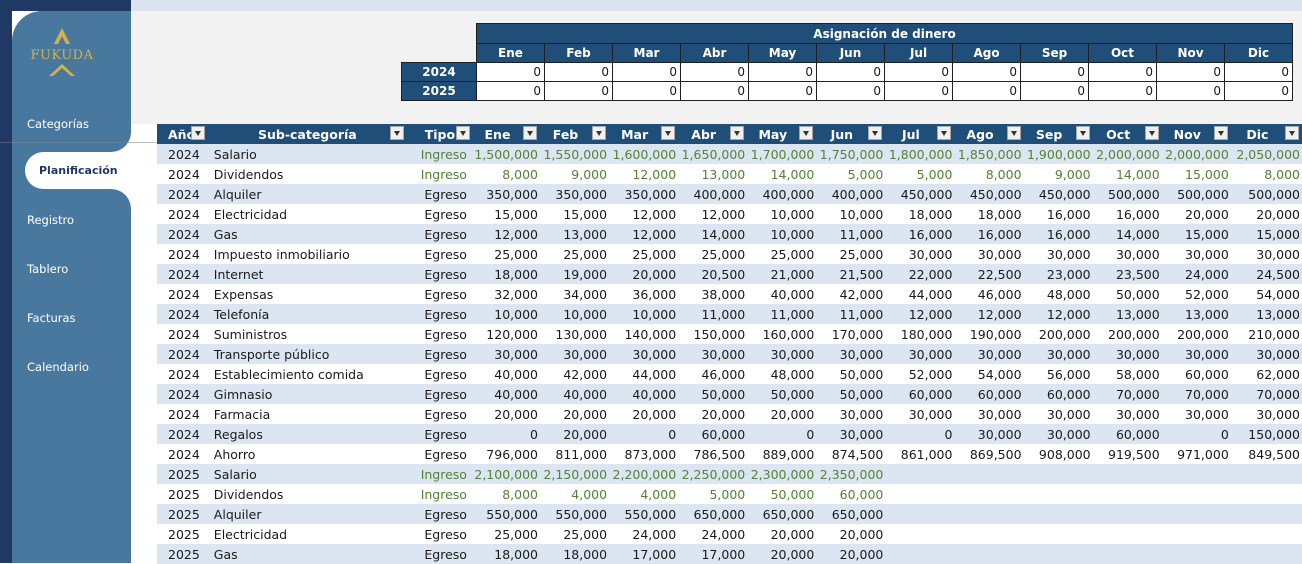  Describe the element at coordinates (713, 274) in the screenshot. I see `cell-amount: 20,500` at that location.